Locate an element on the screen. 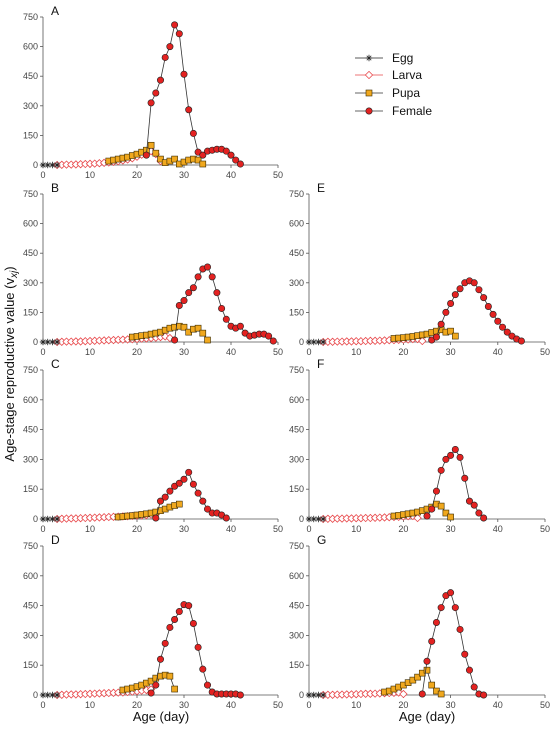 This screenshot has height=729, width=550. female-circle-icon is located at coordinates (369, 111).